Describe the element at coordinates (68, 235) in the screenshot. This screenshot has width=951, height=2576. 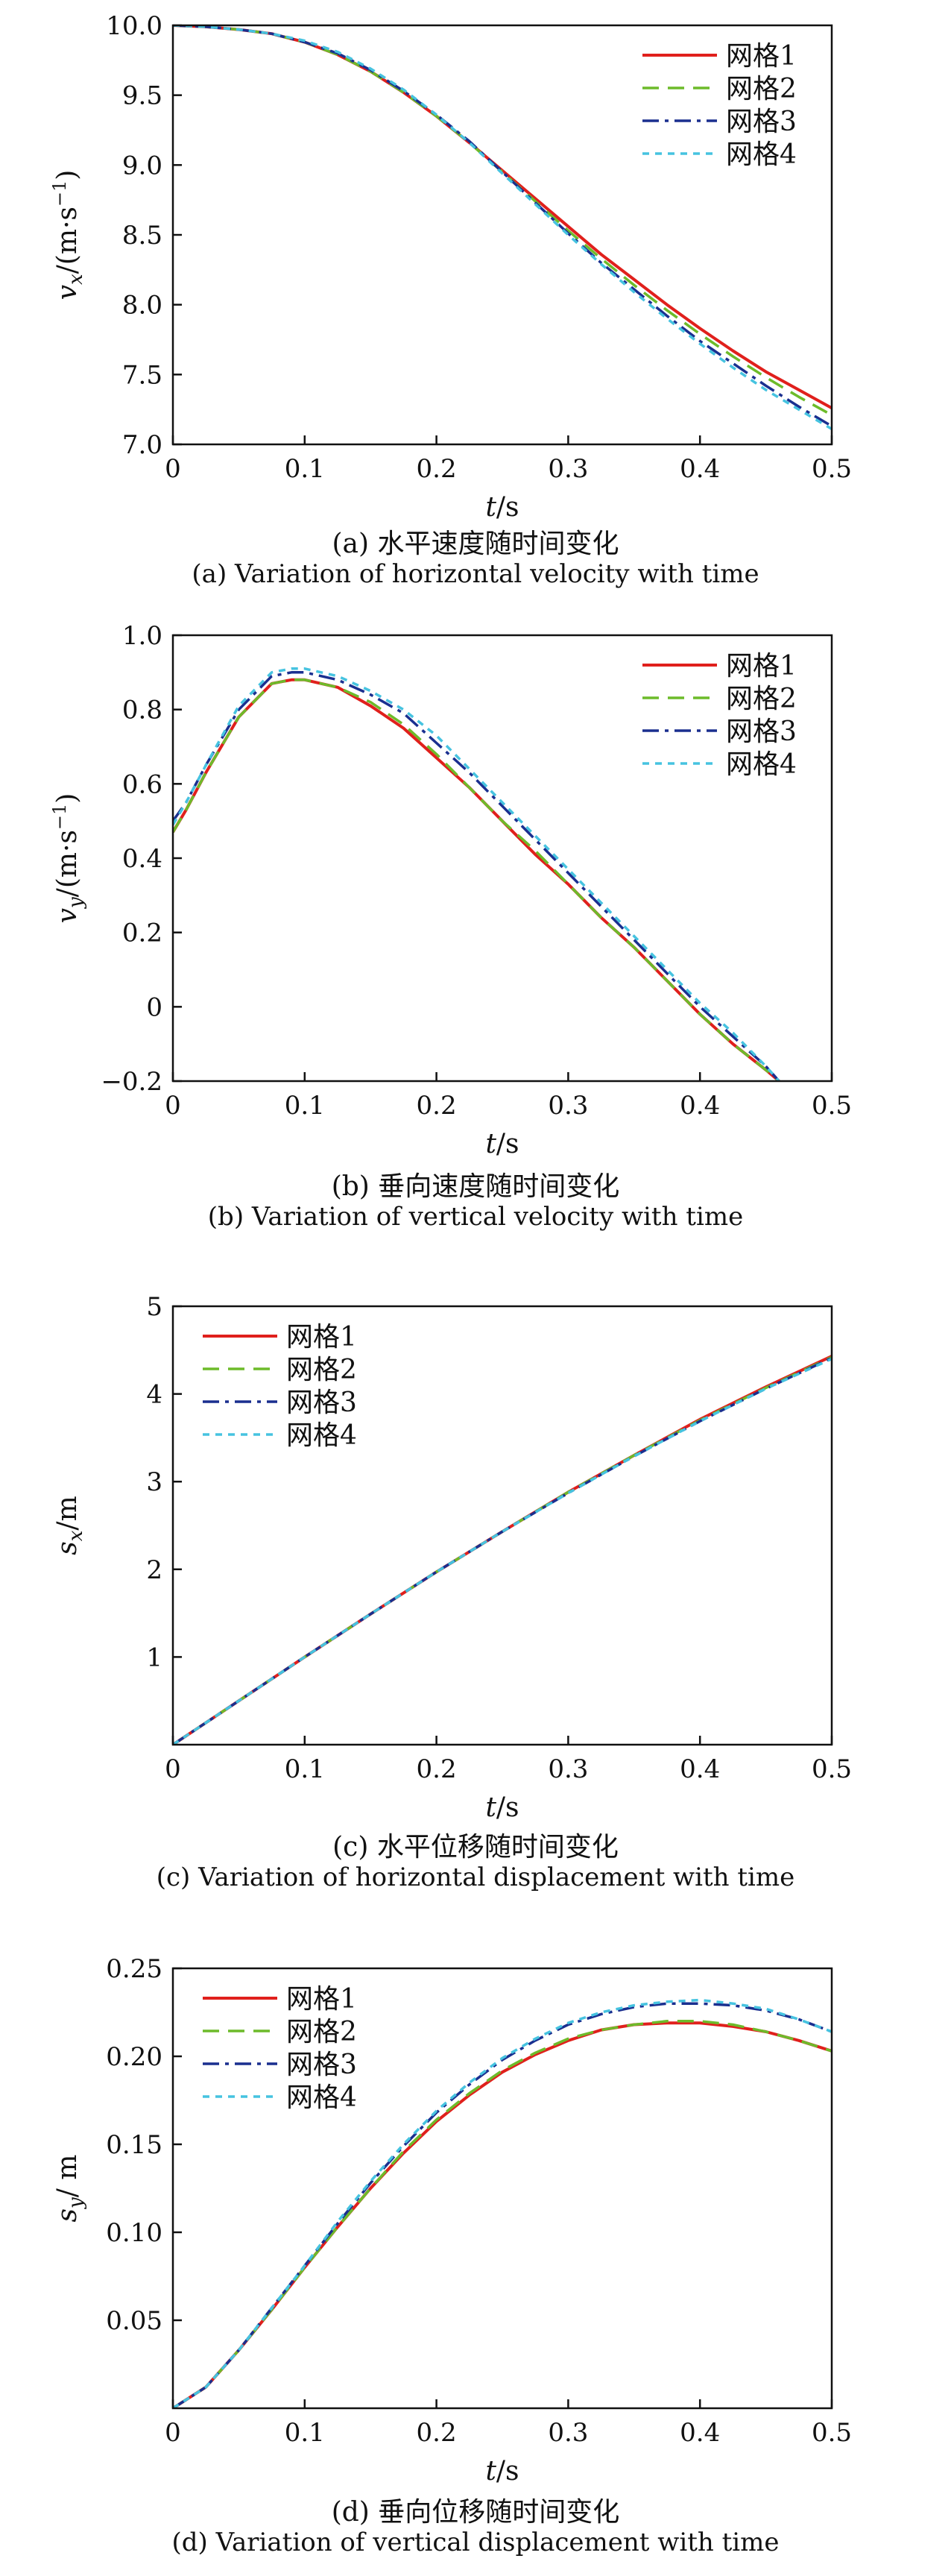
I see `y-axis-label: vx/(m·s−1)` at that location.